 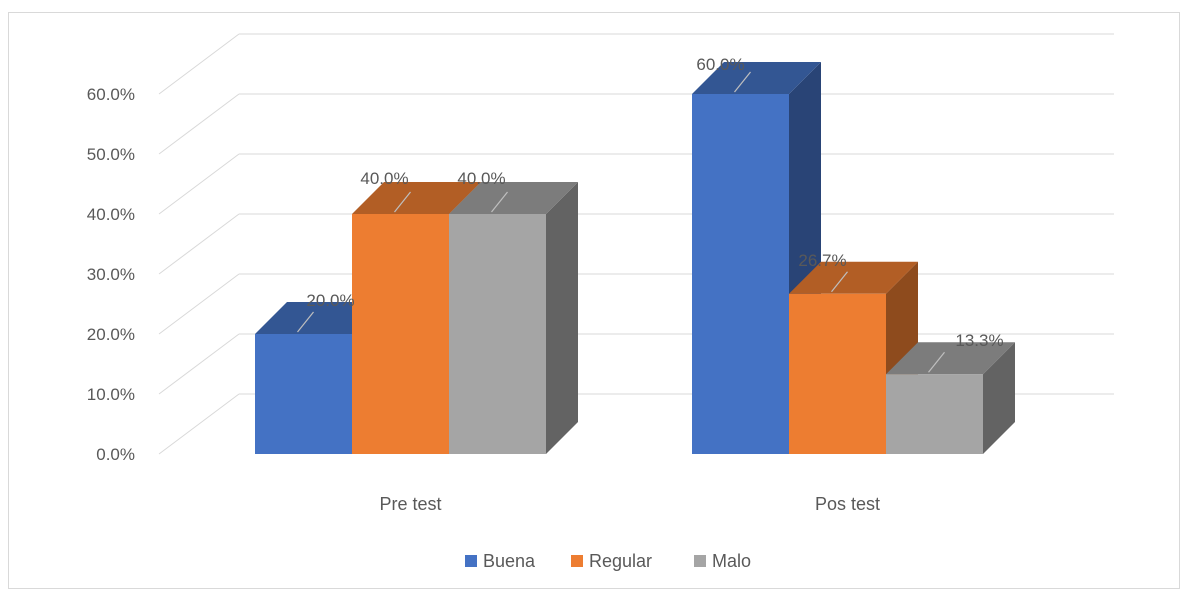 What do you see at coordinates (720, 64) in the screenshot?
I see `data-label: 60.0%` at bounding box center [720, 64].